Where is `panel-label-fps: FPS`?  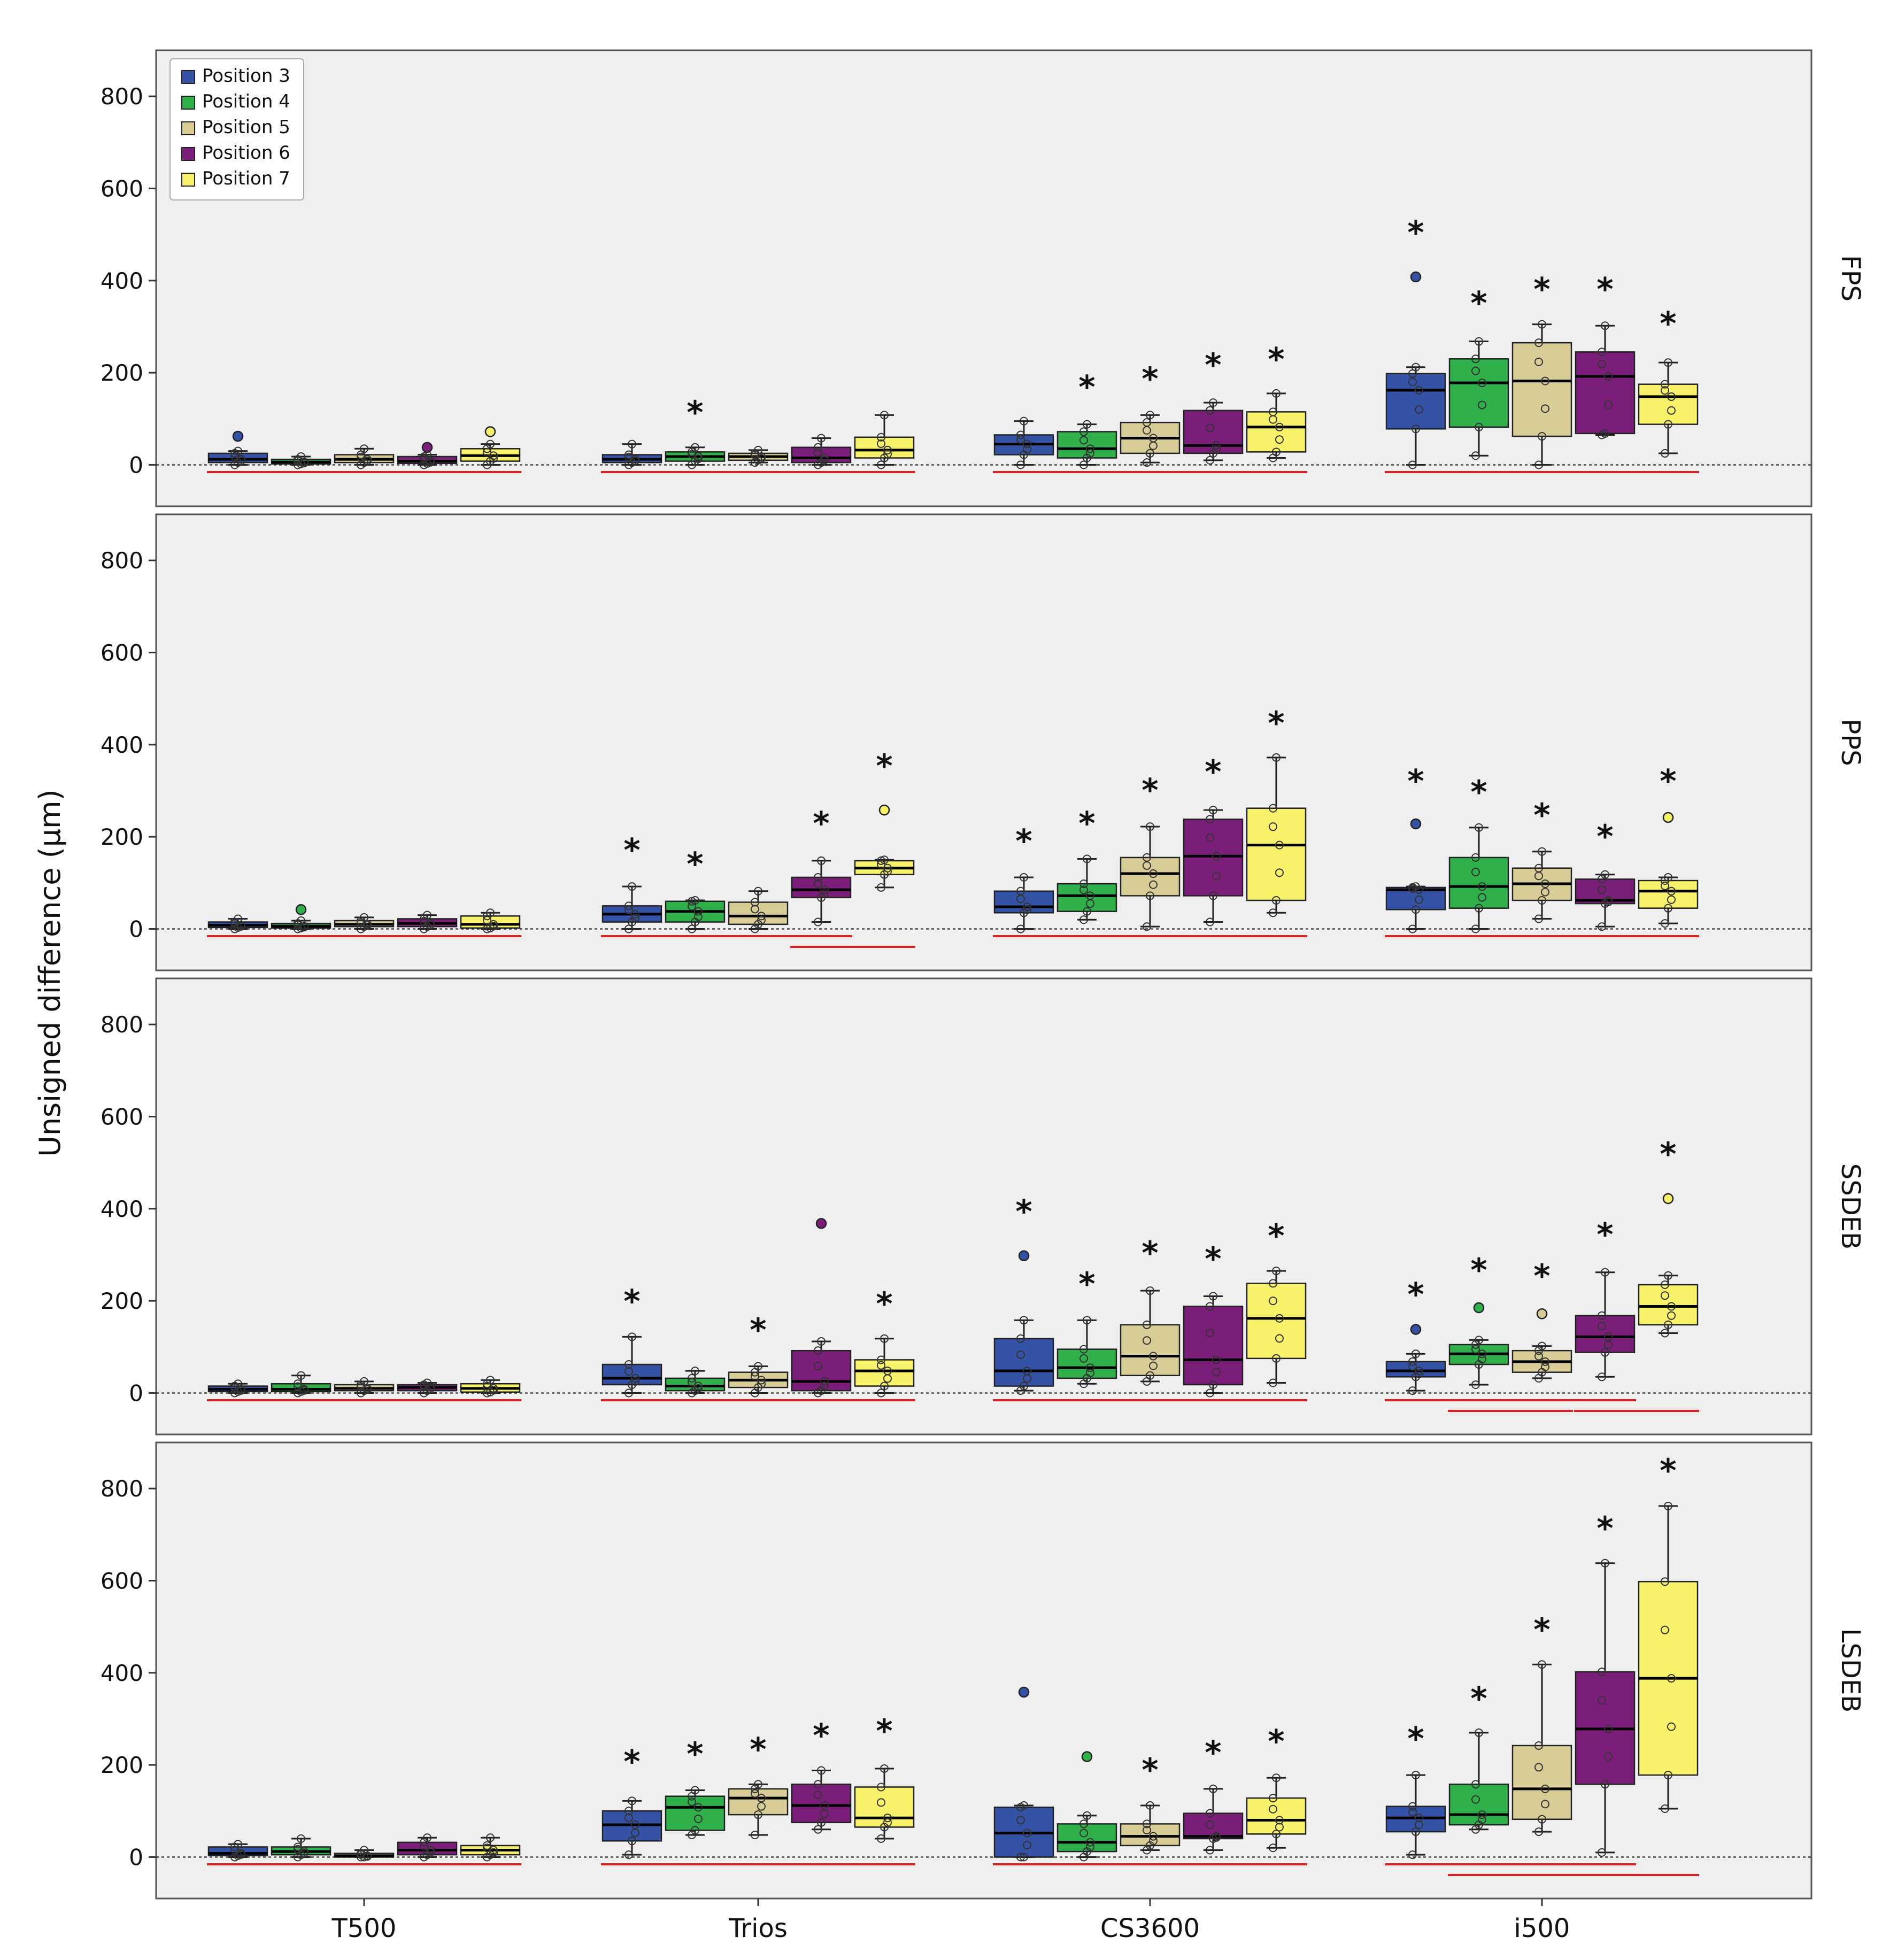
panel-label-fps: FPS is located at coordinates (1850, 278).